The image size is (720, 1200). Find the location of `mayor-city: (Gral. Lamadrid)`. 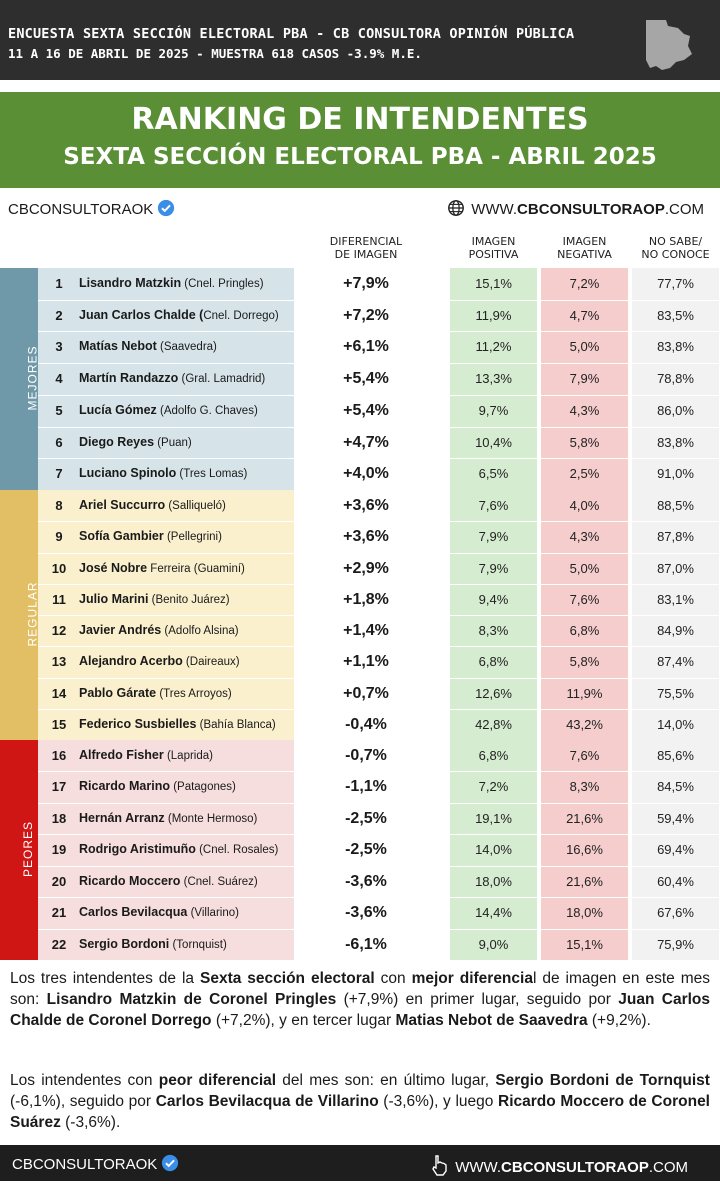

mayor-city: (Gral. Lamadrid) is located at coordinates (222, 379).